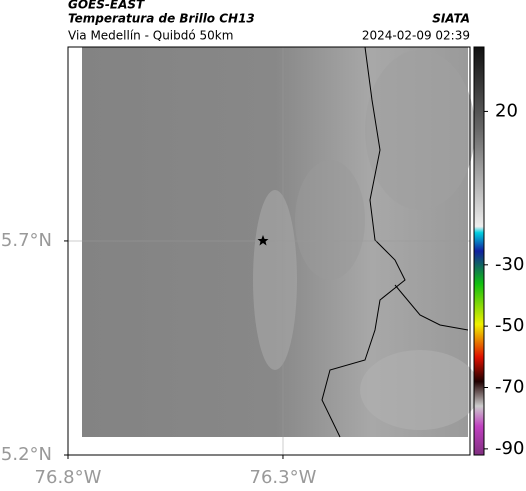 The width and height of the screenshot is (526, 491). What do you see at coordinates (161, 19) in the screenshot?
I see `title: Temperatura de Brillo CH13` at bounding box center [161, 19].